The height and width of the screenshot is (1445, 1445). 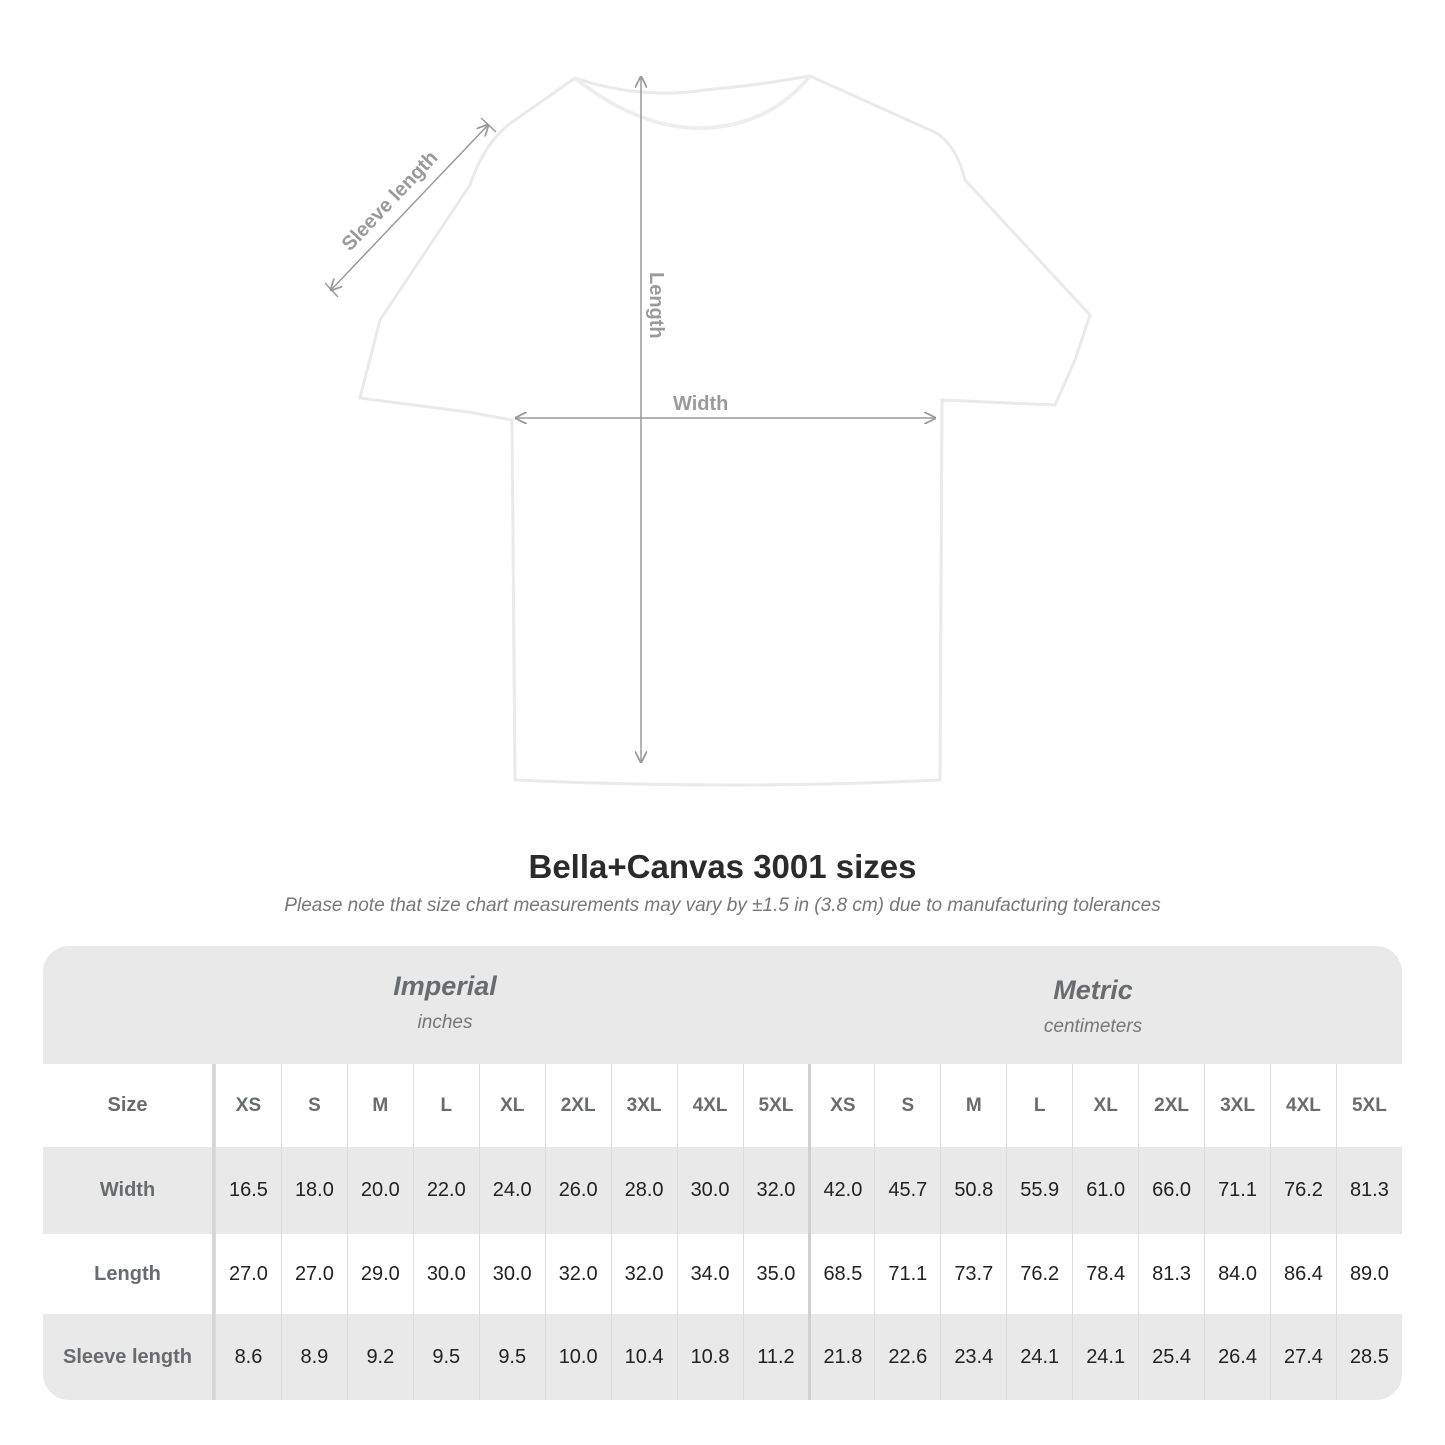 What do you see at coordinates (1039, 1190) in the screenshot?
I see `value-cell: 55.9` at bounding box center [1039, 1190].